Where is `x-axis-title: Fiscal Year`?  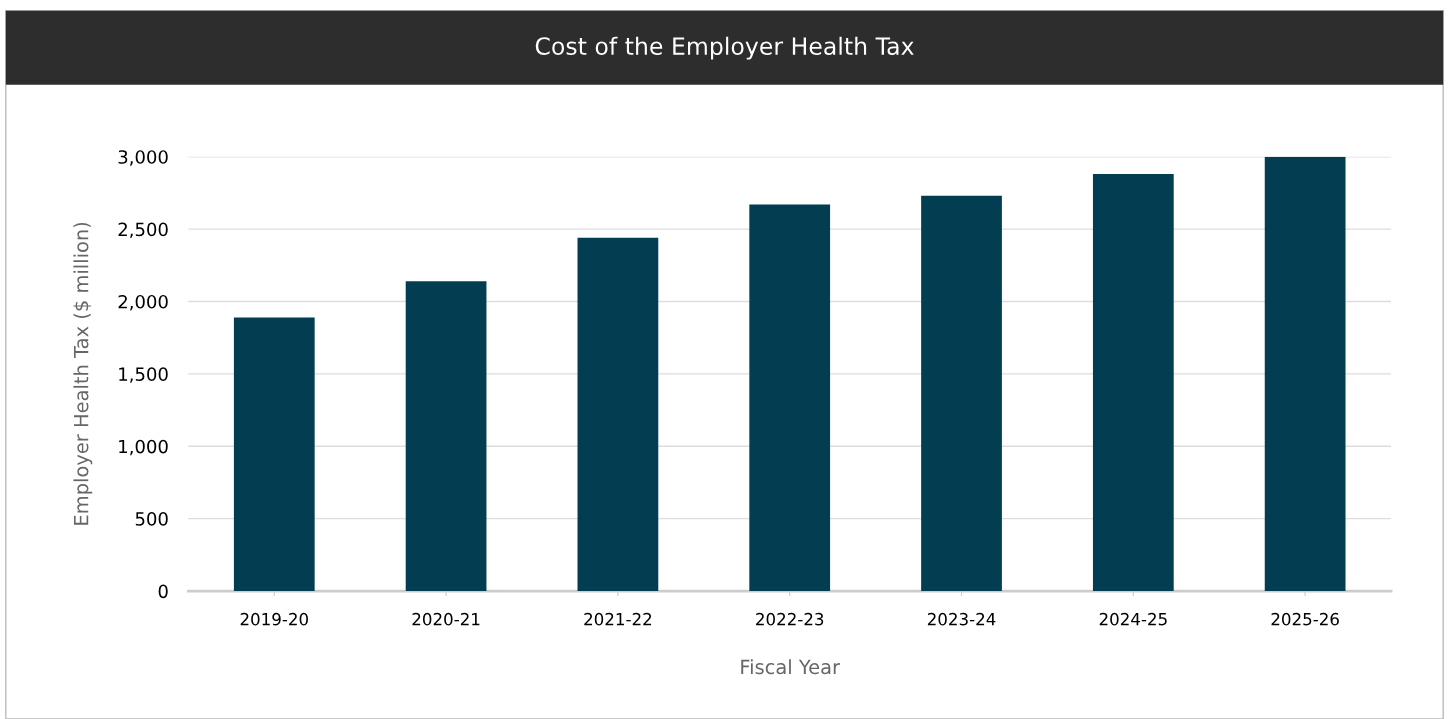 x-axis-title: Fiscal Year is located at coordinates (791, 667).